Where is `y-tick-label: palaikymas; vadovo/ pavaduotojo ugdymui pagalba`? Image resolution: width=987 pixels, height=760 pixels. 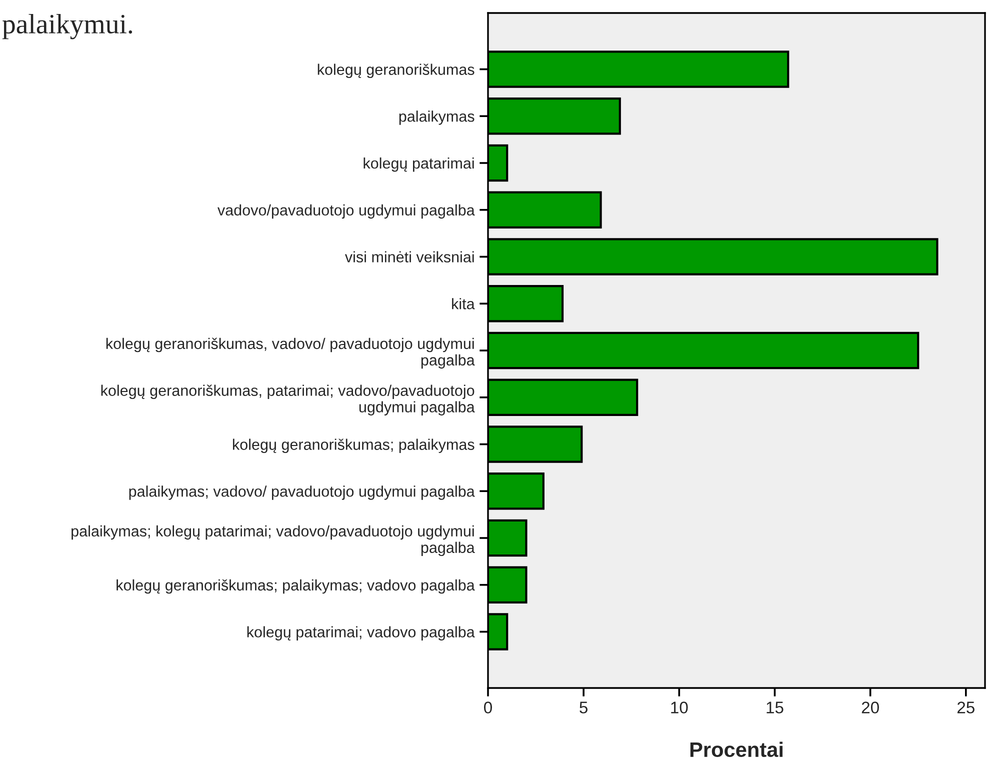 y-tick-label: palaikymas; vadovo/ pavaduotojo ugdymui pagalba is located at coordinates (302, 493).